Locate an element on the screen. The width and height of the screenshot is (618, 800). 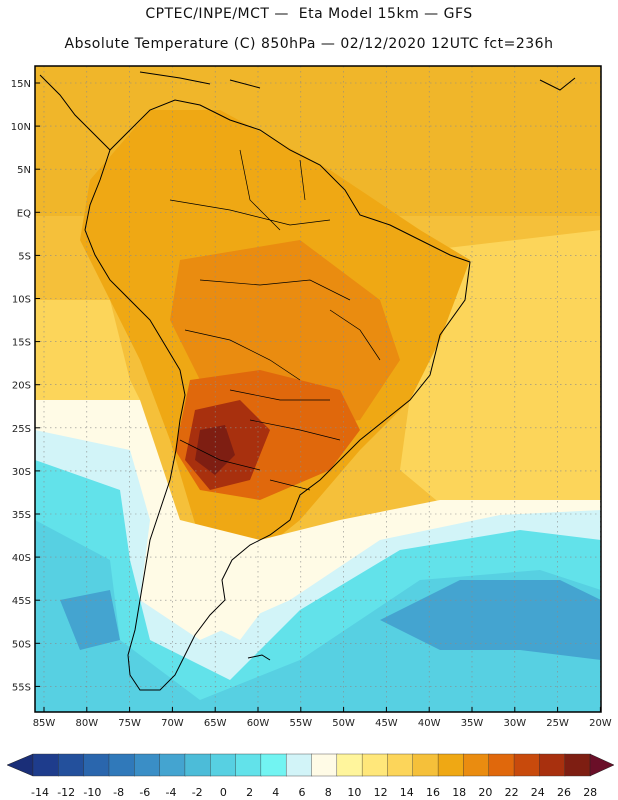
colorbar-tick-label: 28 is located at coordinates (590, 792).